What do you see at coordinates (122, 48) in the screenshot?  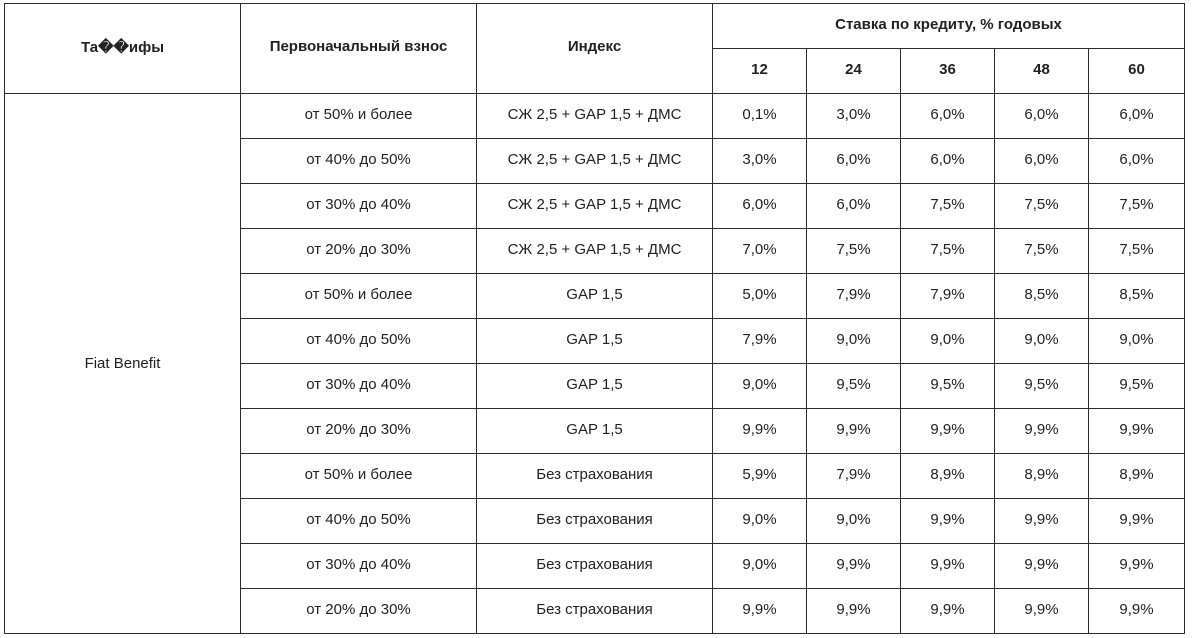 I see `header-tariff: Та��ифы` at bounding box center [122, 48].